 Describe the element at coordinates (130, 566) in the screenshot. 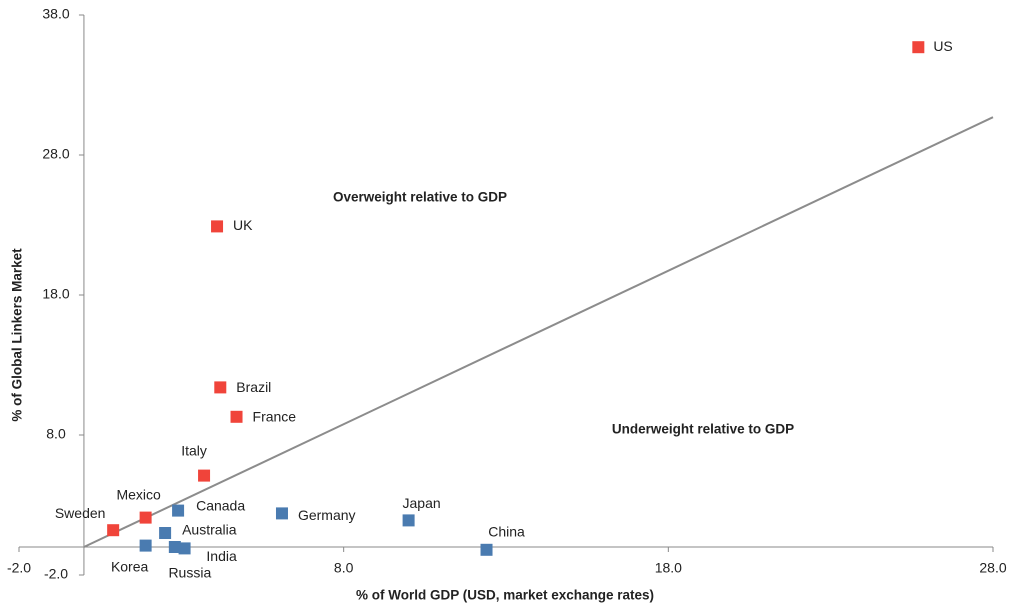

I see `point-label: Korea` at that location.